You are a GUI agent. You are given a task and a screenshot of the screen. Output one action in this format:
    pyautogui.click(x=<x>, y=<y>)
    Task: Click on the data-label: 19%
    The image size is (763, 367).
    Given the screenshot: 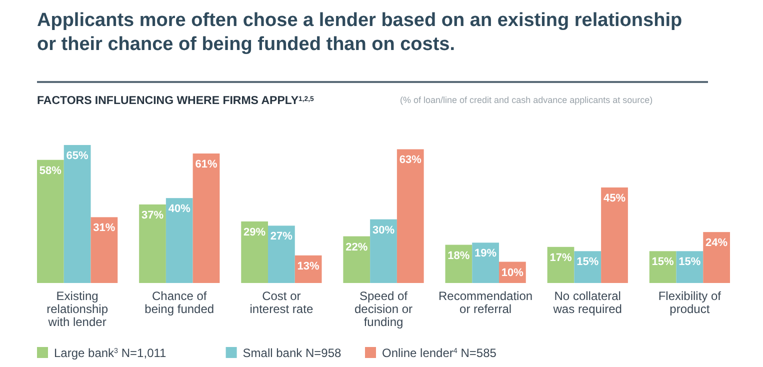 What is the action you would take?
    pyautogui.click(x=485, y=254)
    